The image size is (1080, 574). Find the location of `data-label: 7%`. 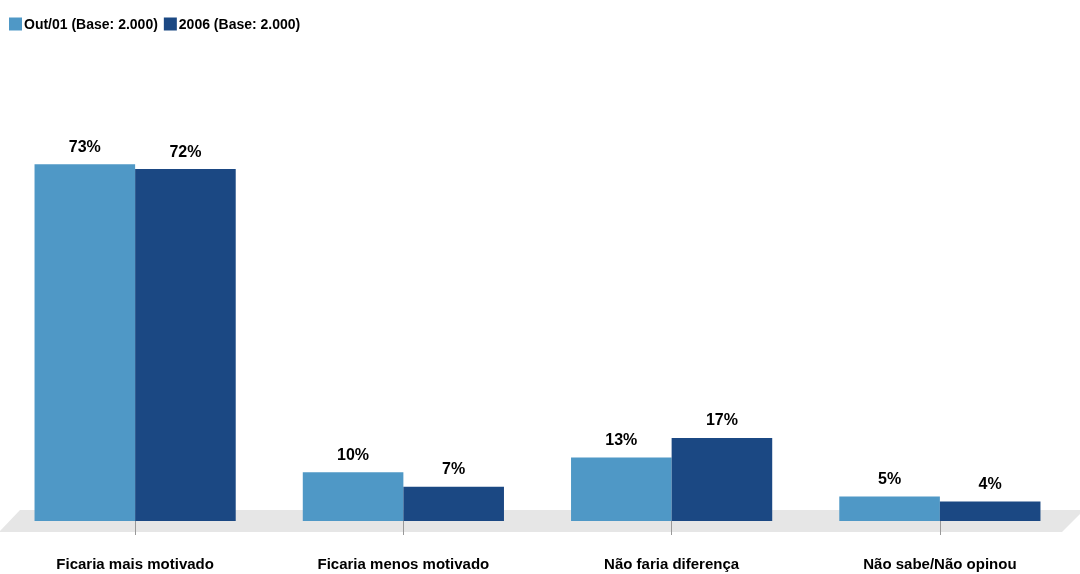

data-label: 7% is located at coordinates (454, 469).